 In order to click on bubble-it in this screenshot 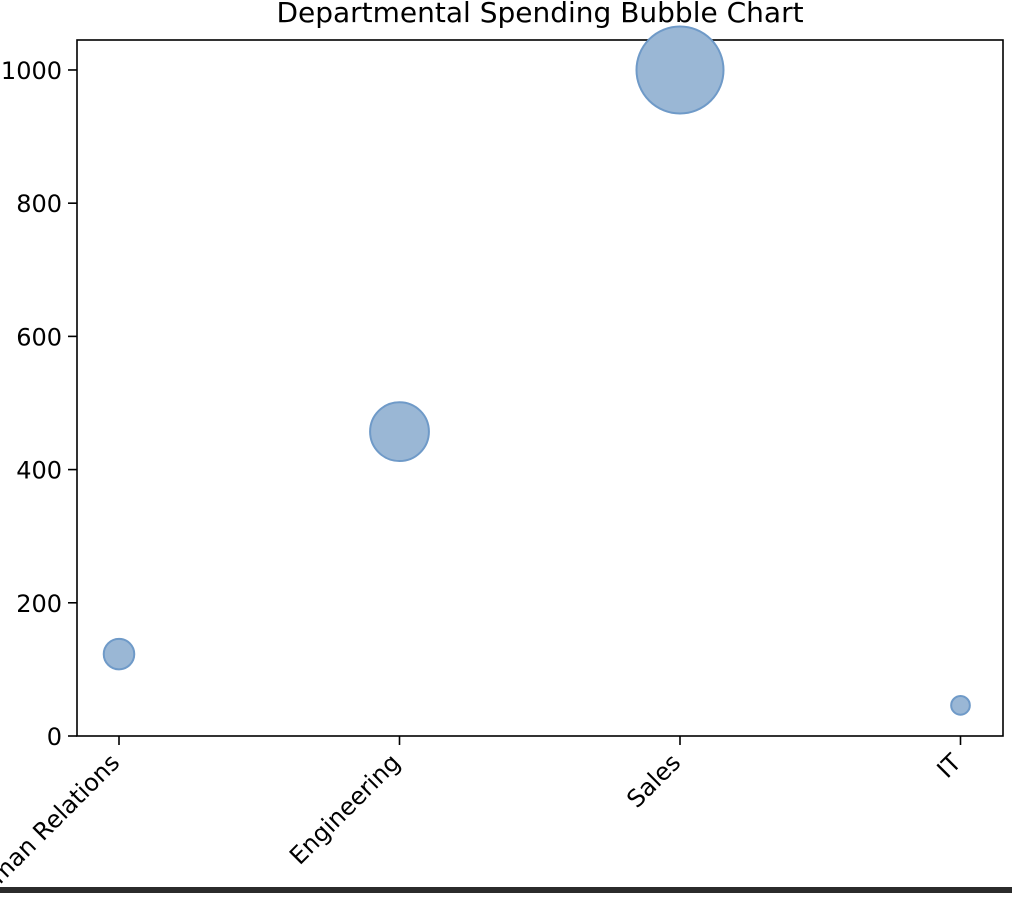, I will do `click(960, 705)`.